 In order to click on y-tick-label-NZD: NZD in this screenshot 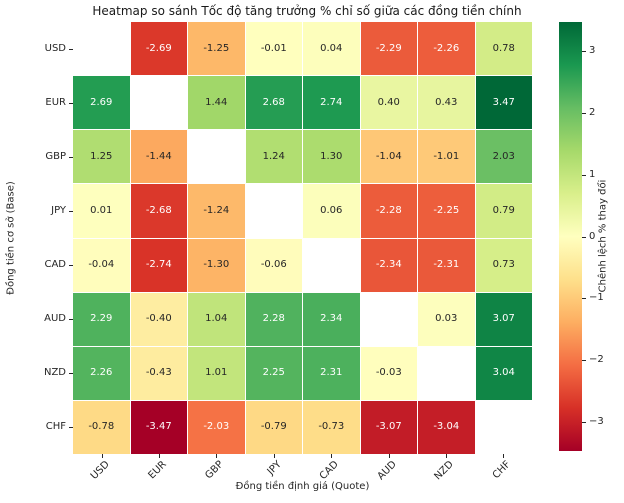, I will do `click(54, 372)`.